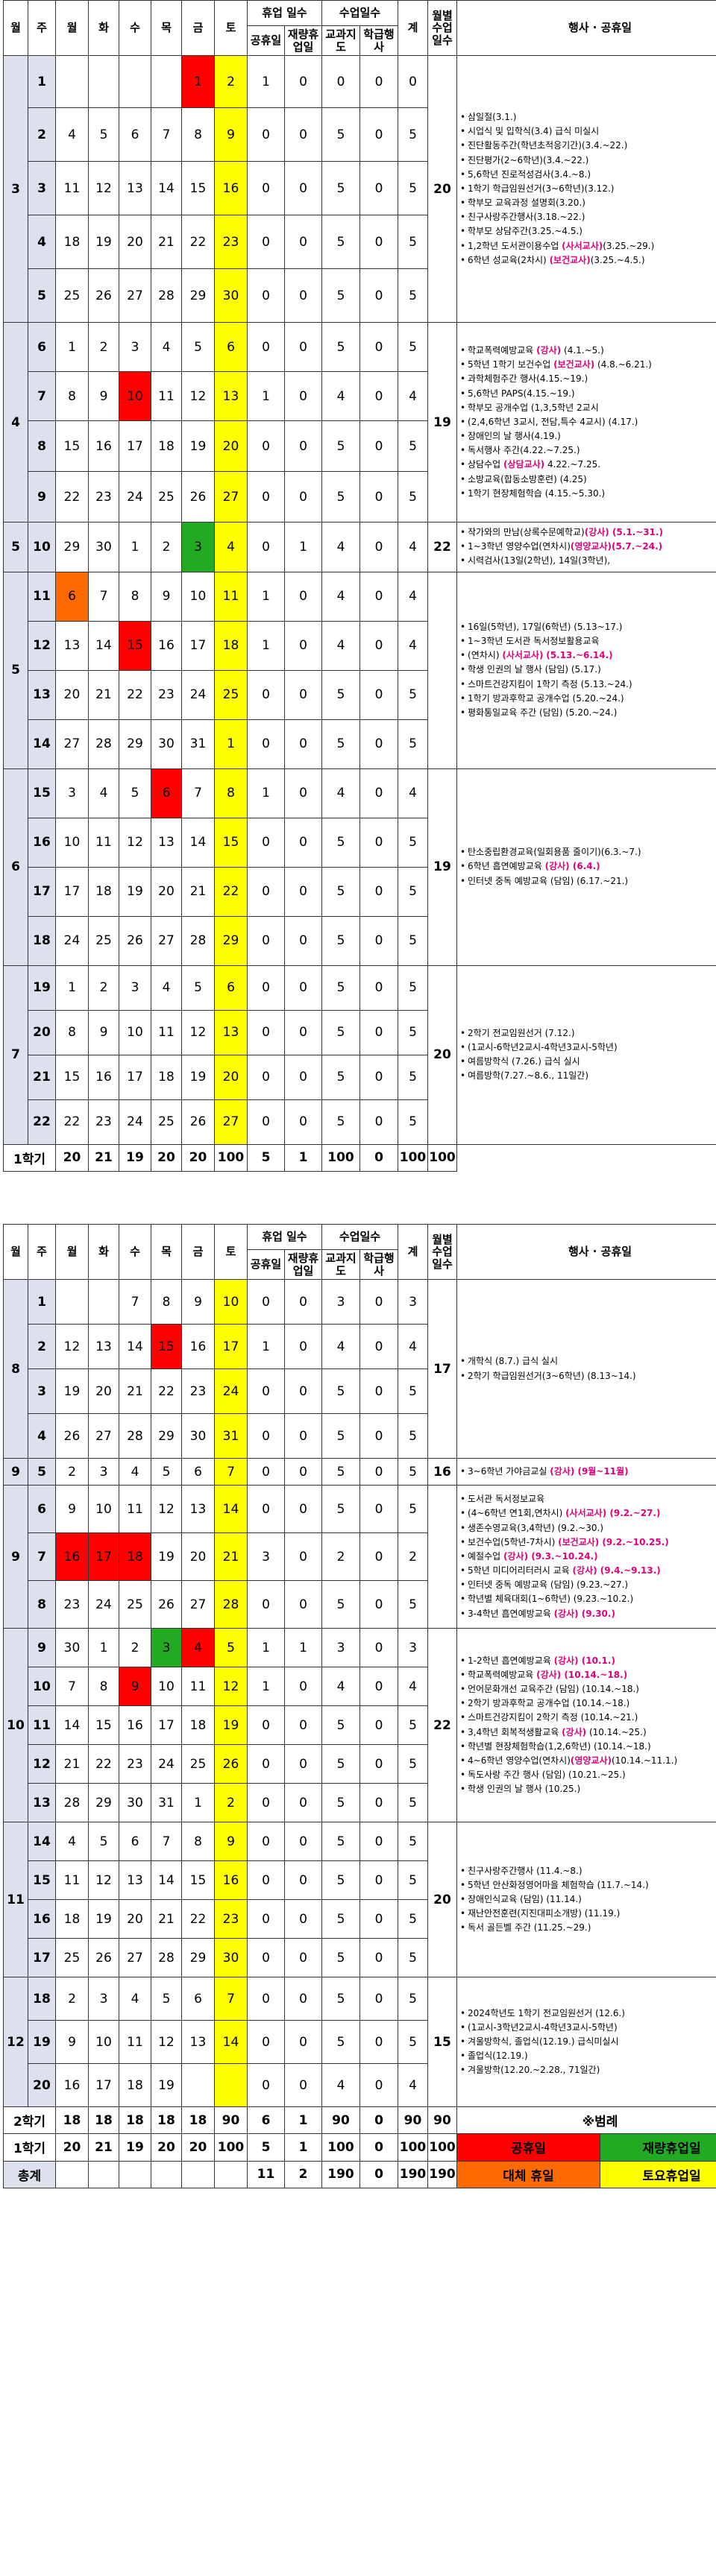  What do you see at coordinates (29, 2147) in the screenshot?
I see `semester1-summary-repeat-label: 1학기` at bounding box center [29, 2147].